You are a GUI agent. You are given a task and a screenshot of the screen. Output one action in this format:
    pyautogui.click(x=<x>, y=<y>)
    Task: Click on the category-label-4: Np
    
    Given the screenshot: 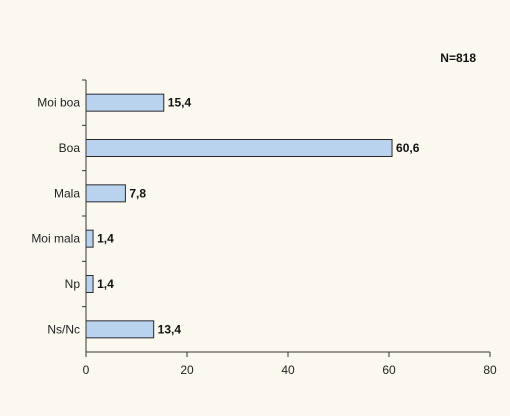 What is the action you would take?
    pyautogui.click(x=73, y=284)
    